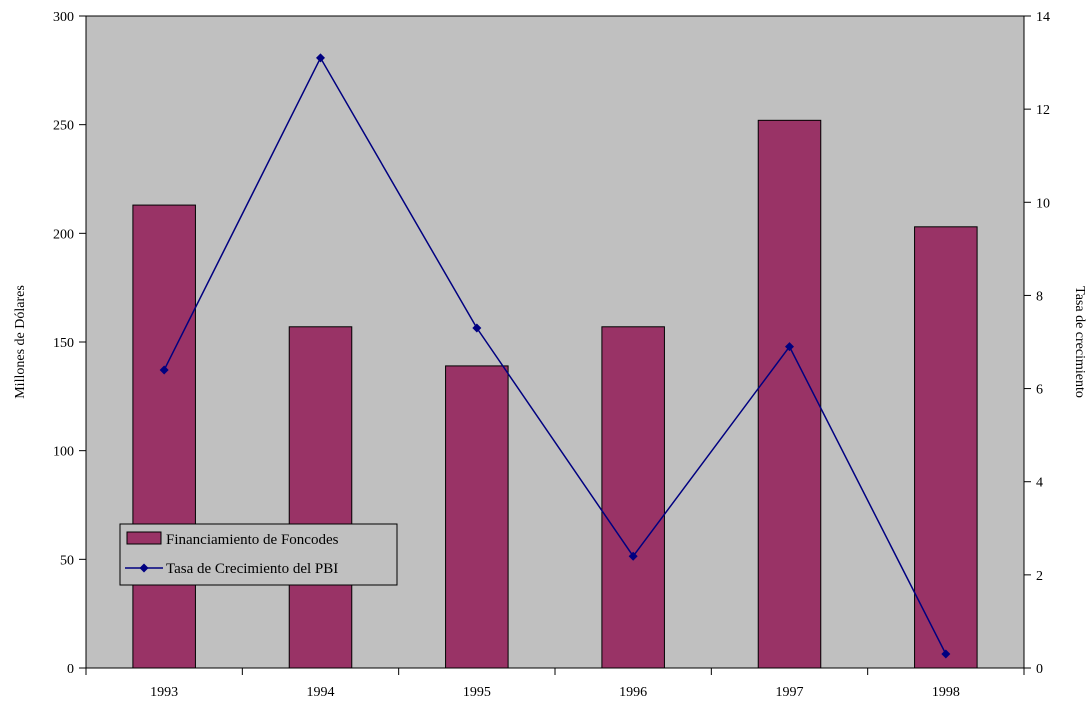 The height and width of the screenshot is (706, 1086). Describe the element at coordinates (1039, 390) in the screenshot. I see `right-tick-label: 6` at that location.